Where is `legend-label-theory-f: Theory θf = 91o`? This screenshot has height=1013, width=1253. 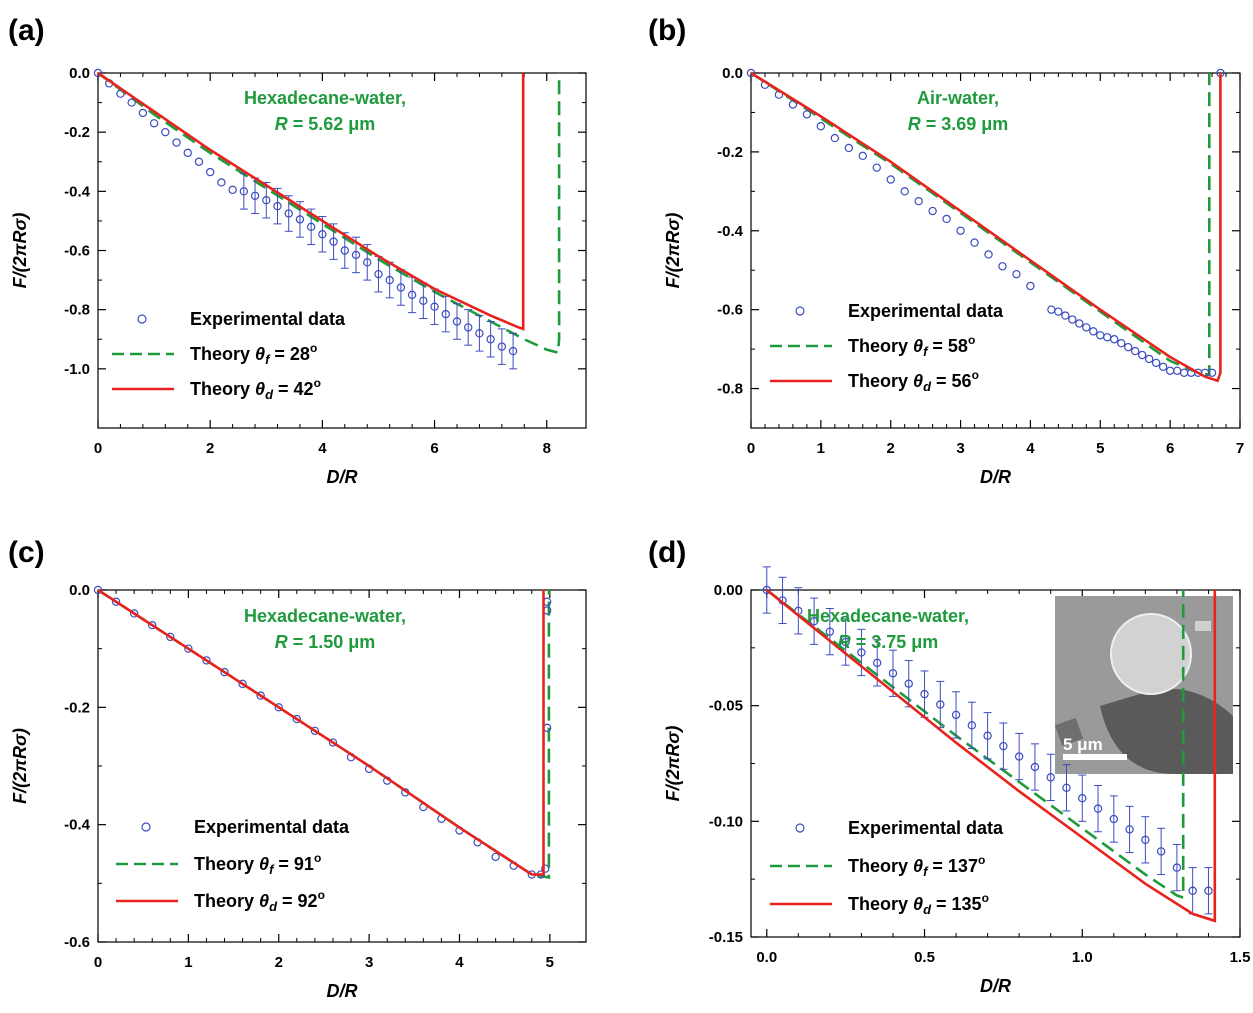
legend-label-theory-f: Theory θf = 91o is located at coordinates (257, 864).